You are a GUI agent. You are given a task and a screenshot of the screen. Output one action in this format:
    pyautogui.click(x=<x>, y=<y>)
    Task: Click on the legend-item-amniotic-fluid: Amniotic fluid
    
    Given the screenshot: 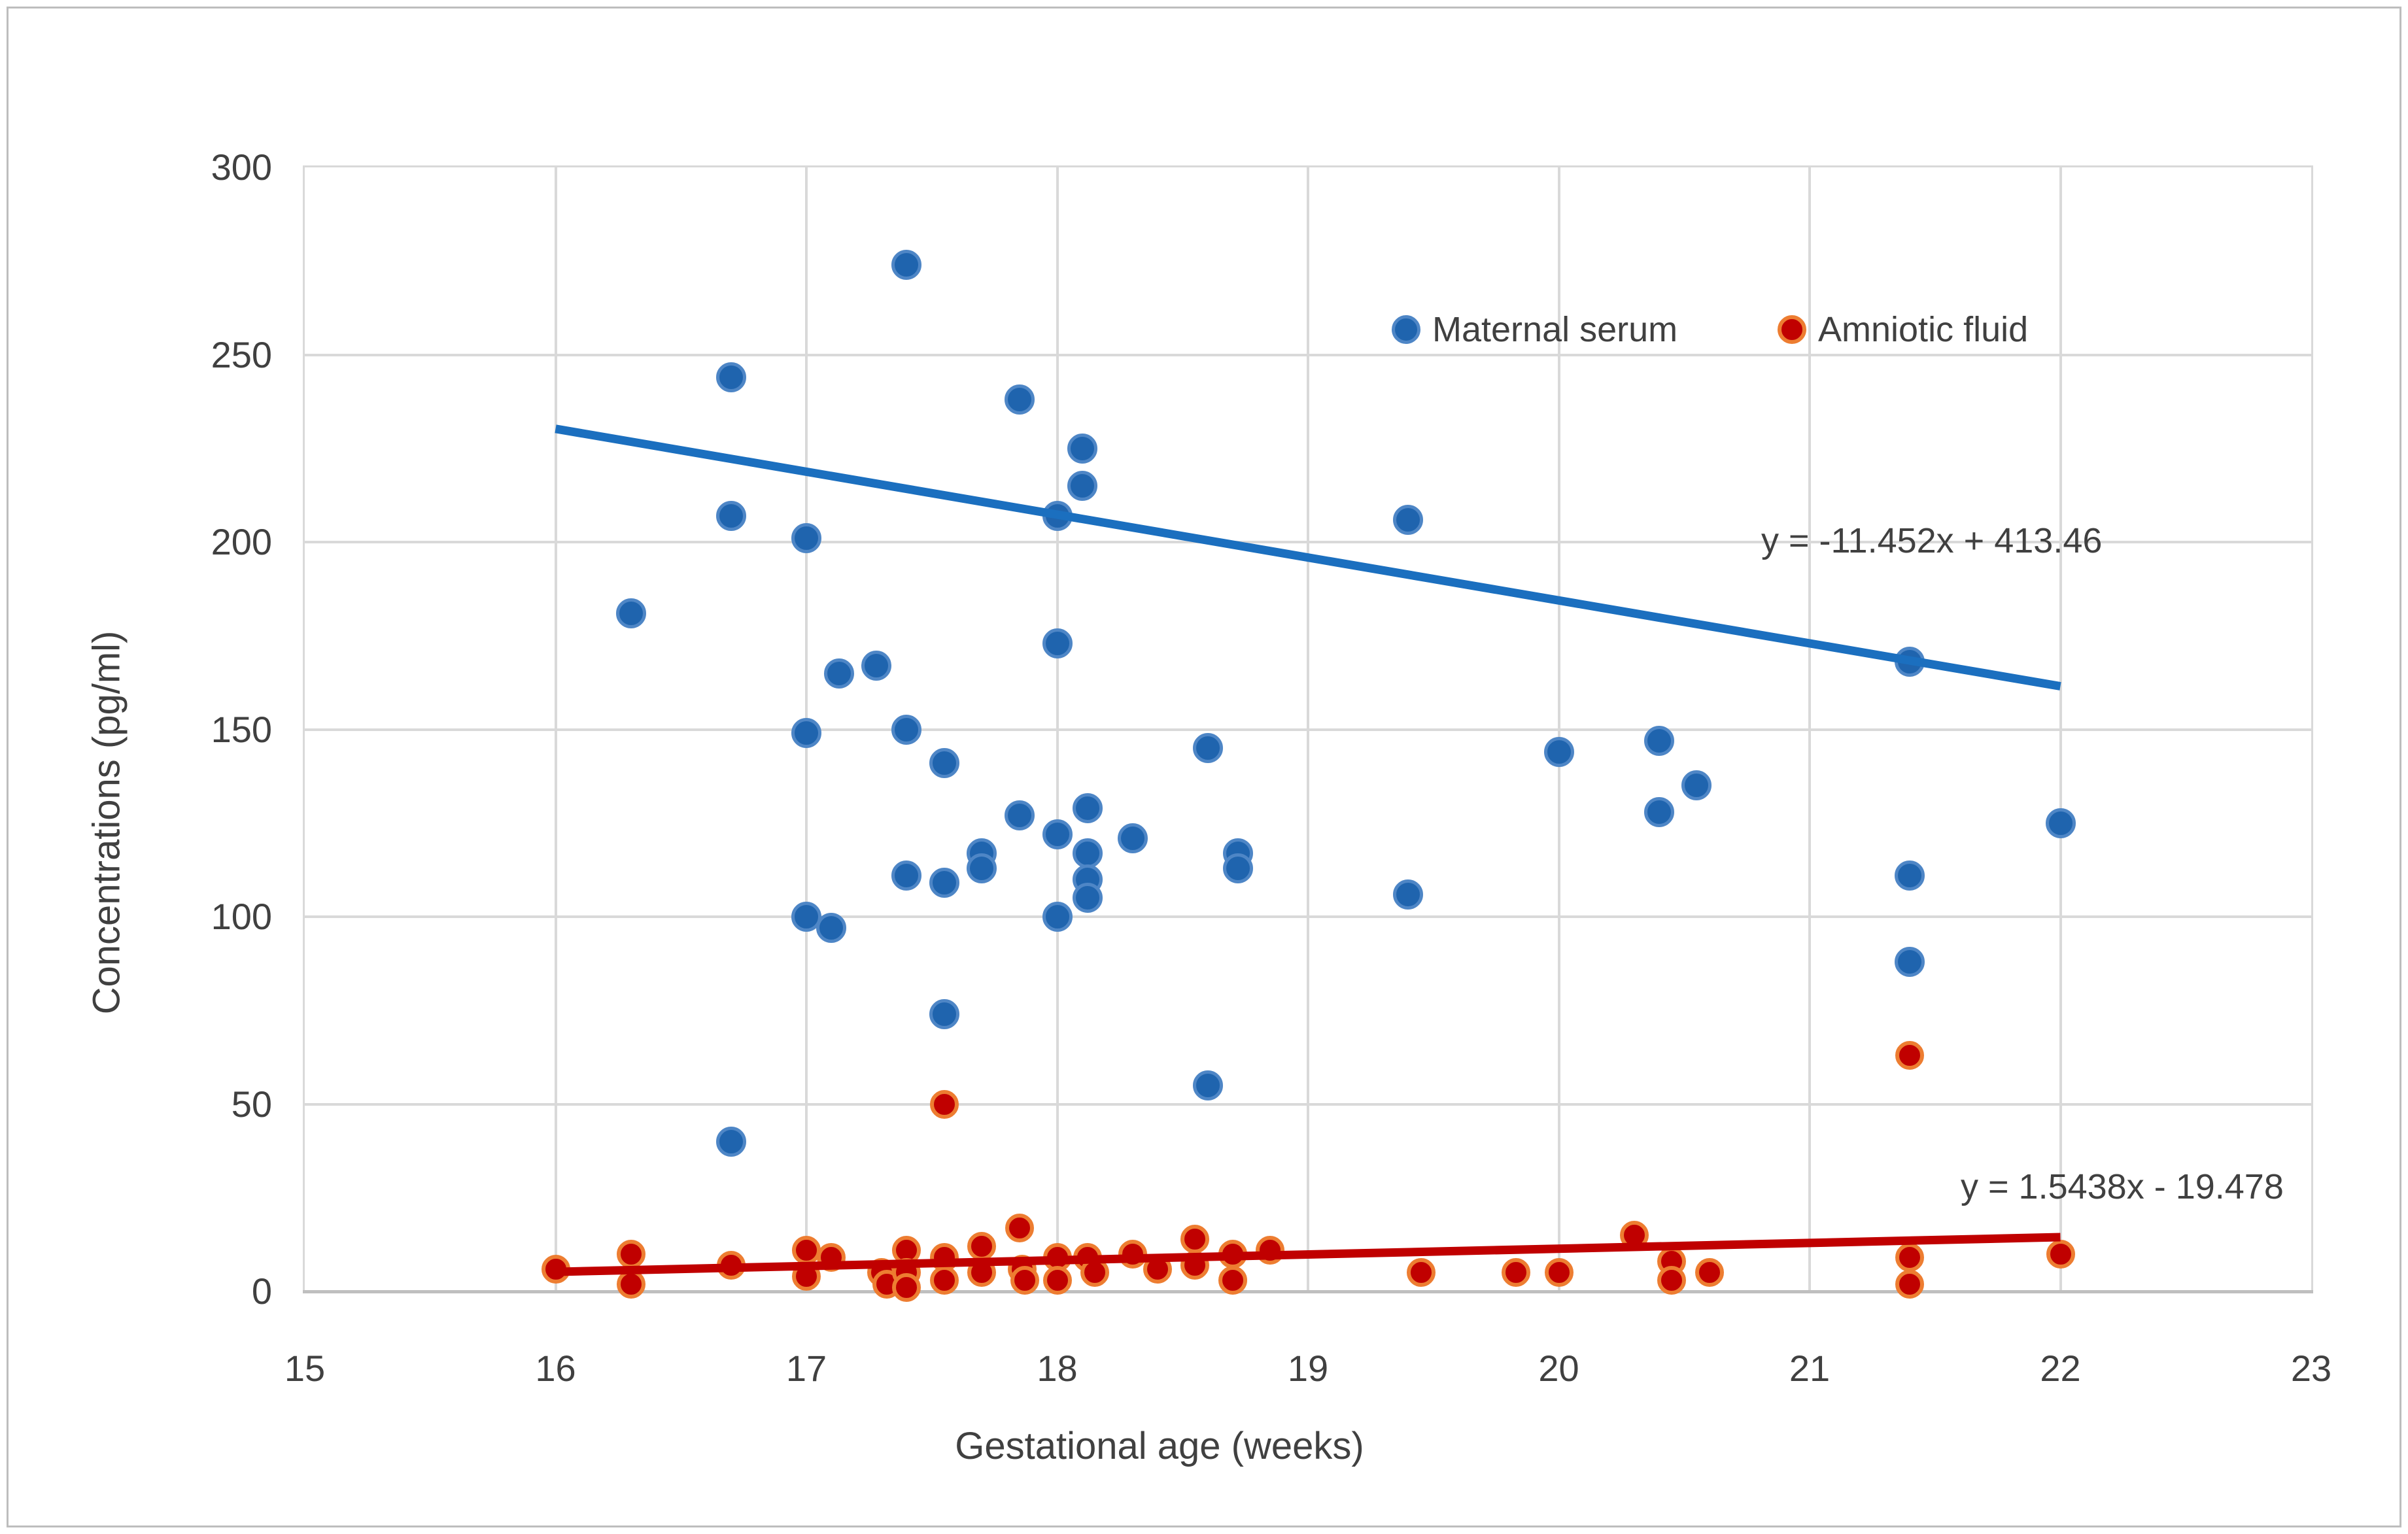 What is the action you would take?
    pyautogui.click(x=1903, y=329)
    